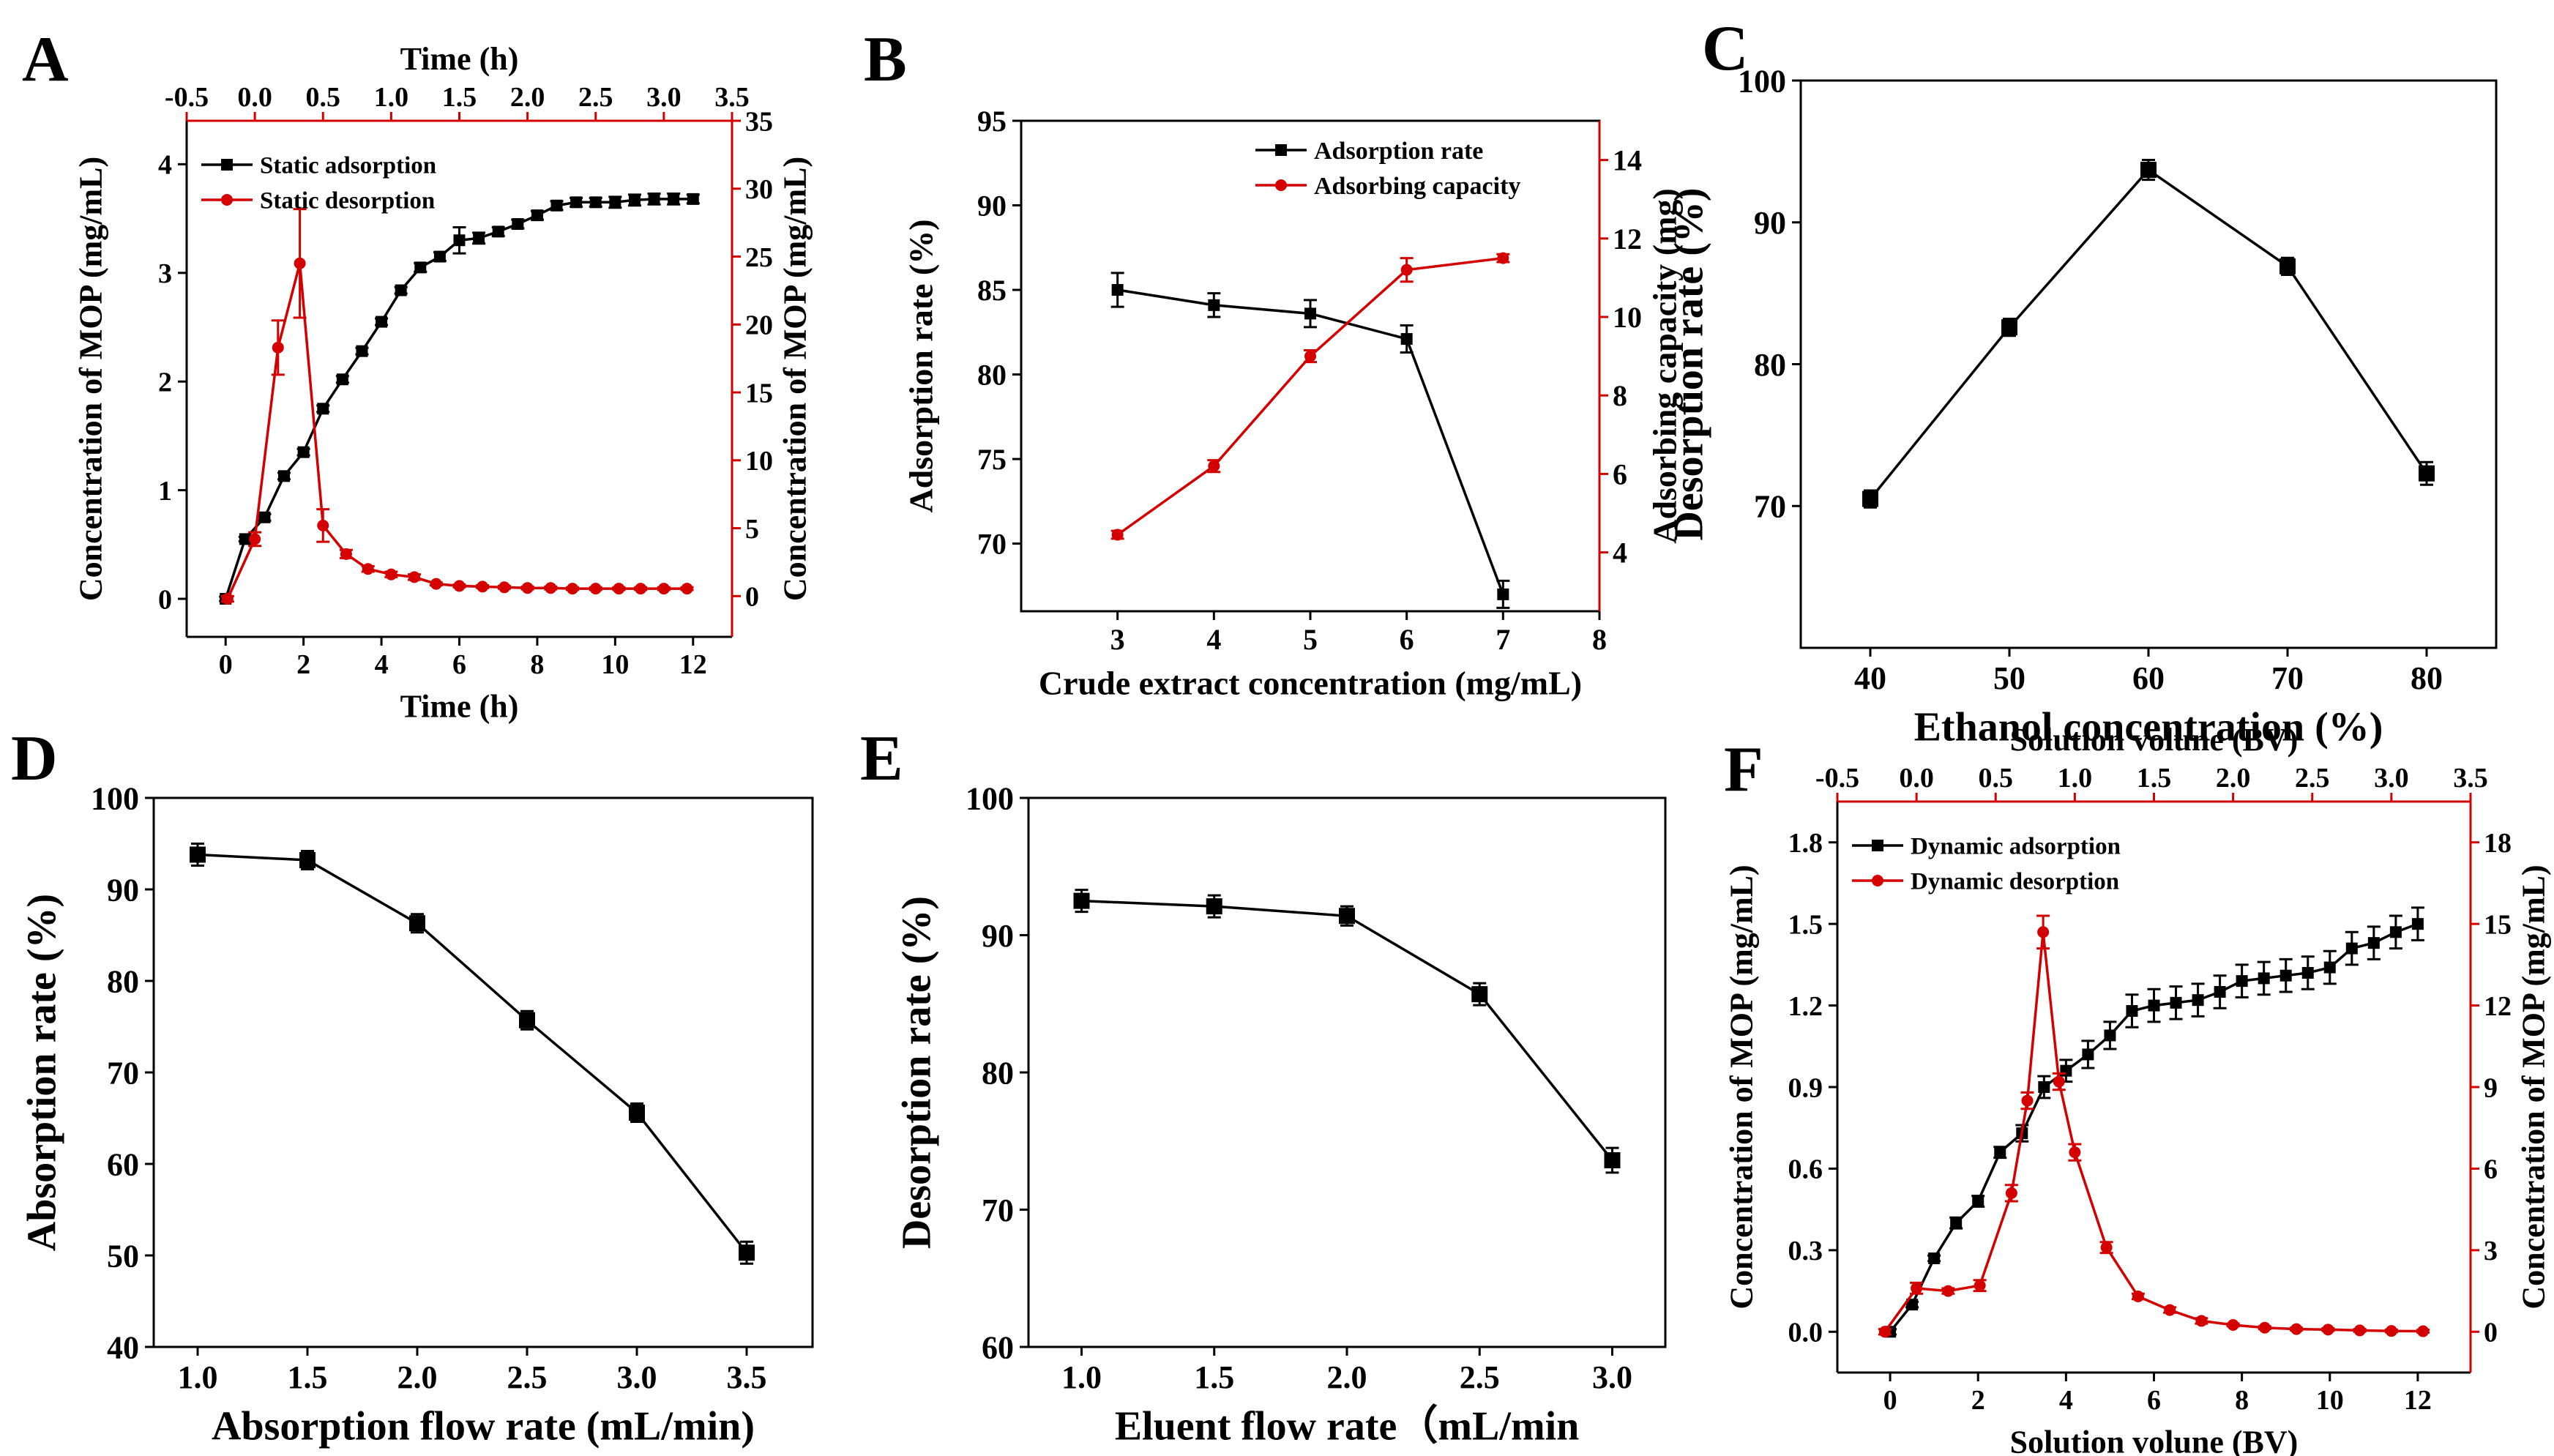  Describe the element at coordinates (1417, 186) in the screenshot. I see `legend-label: Adsorbing capacity` at that location.